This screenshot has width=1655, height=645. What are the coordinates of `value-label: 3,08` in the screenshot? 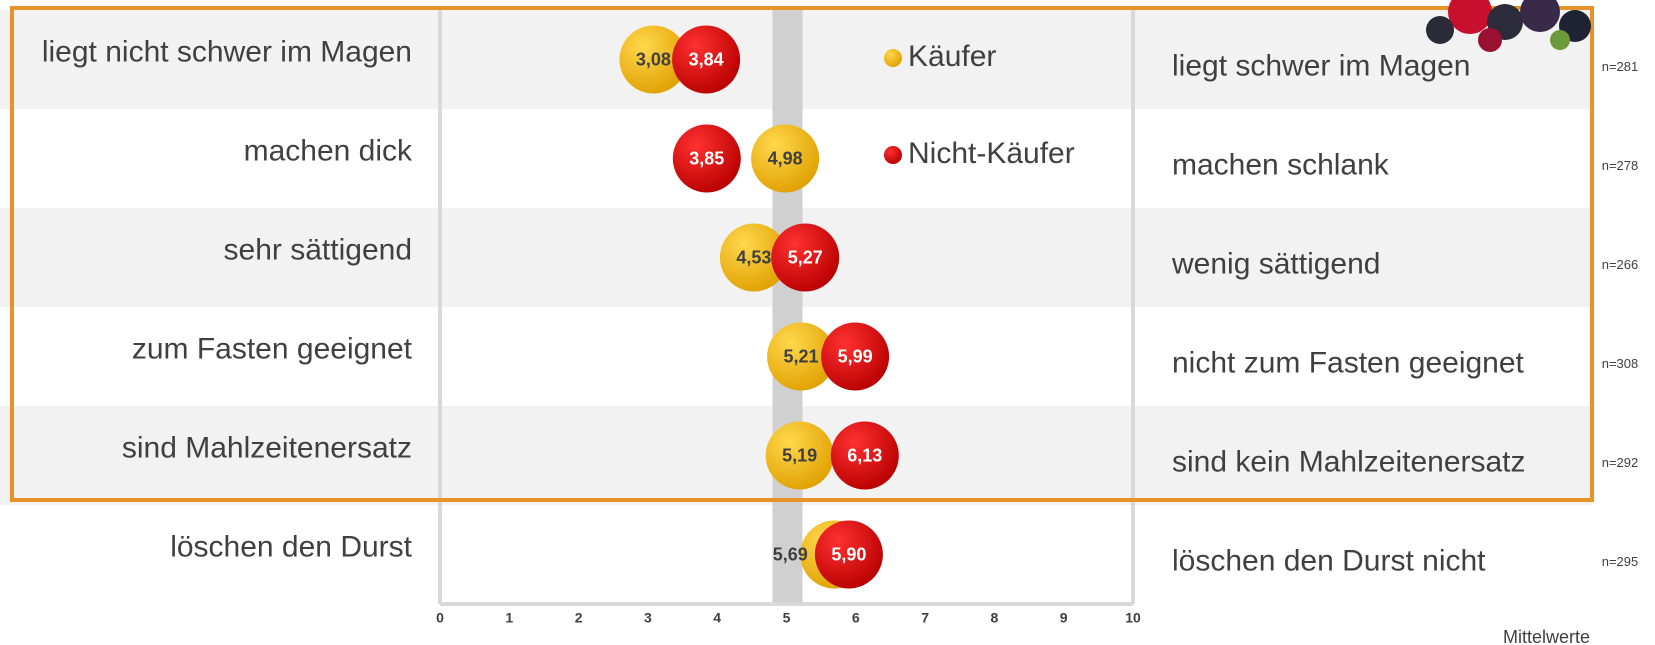 It's located at (653, 59).